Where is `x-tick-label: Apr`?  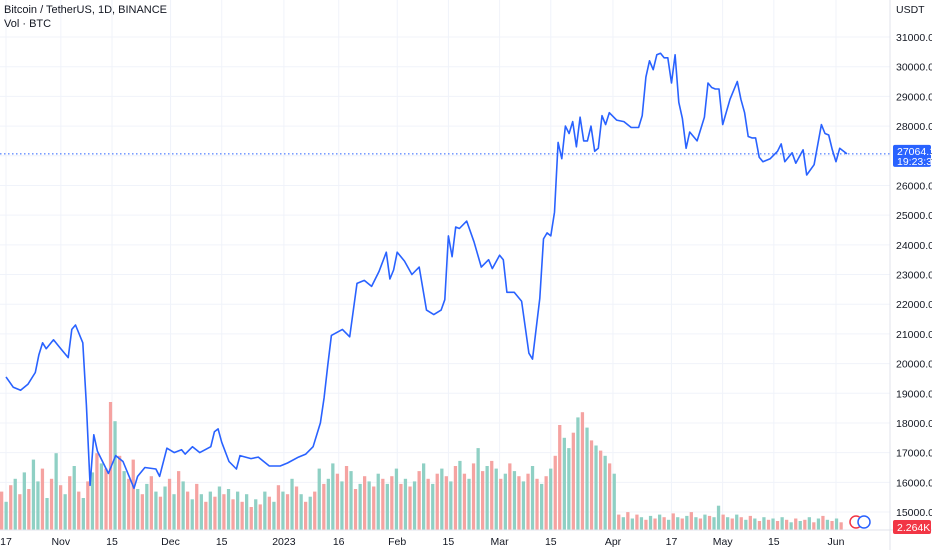 x-tick-label: Apr is located at coordinates (613, 542).